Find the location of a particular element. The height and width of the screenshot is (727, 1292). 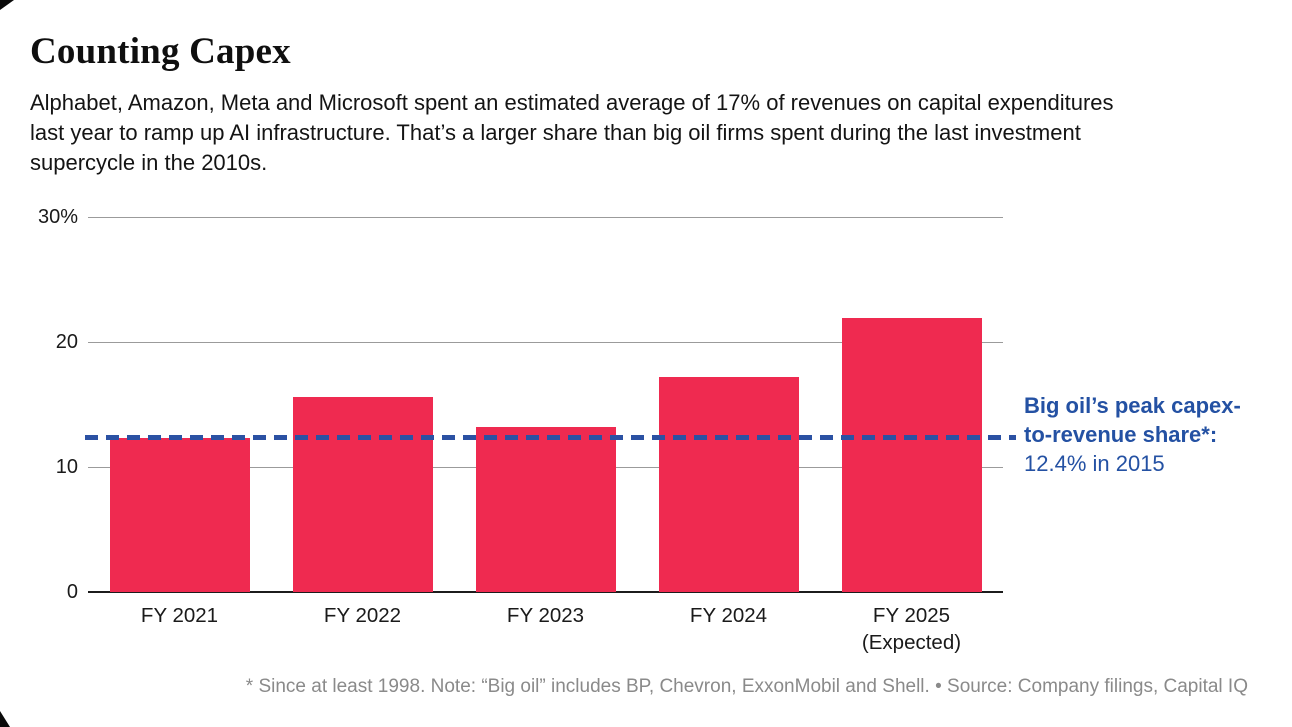

annotation-line: Big oil’s peak capex- is located at coordinates (1132, 405).